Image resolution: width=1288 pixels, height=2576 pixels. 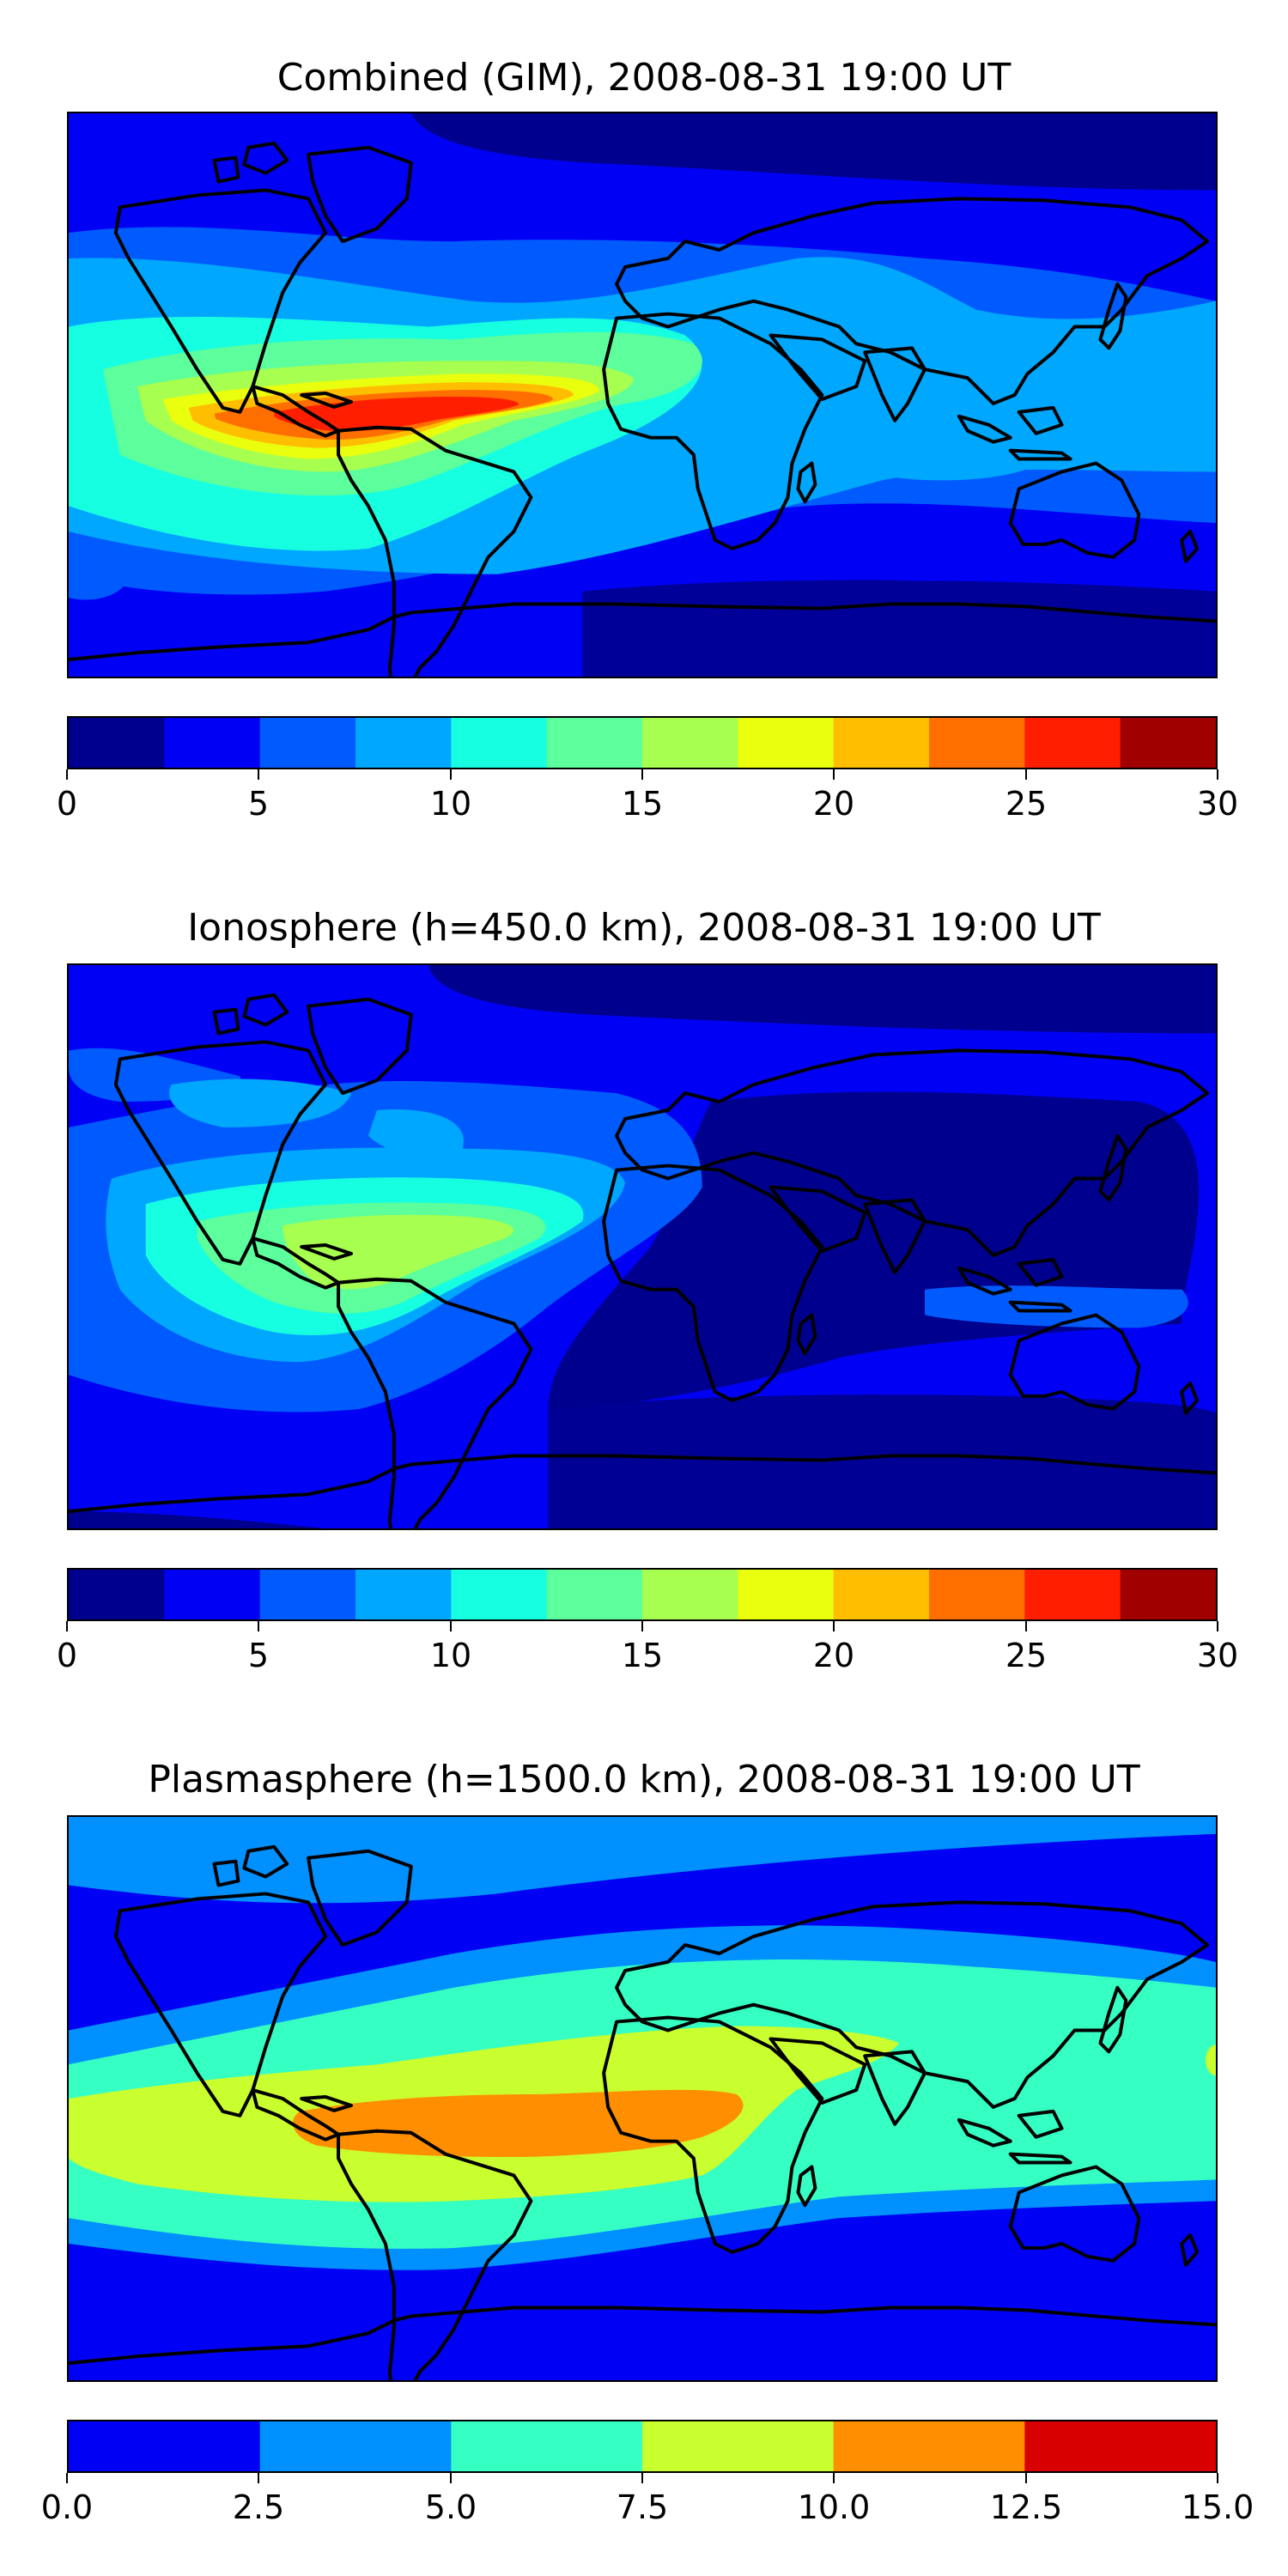 I want to click on panel-1-colorbar-ticks: 0 5 10 15 20 25 30, so click(x=647, y=796).